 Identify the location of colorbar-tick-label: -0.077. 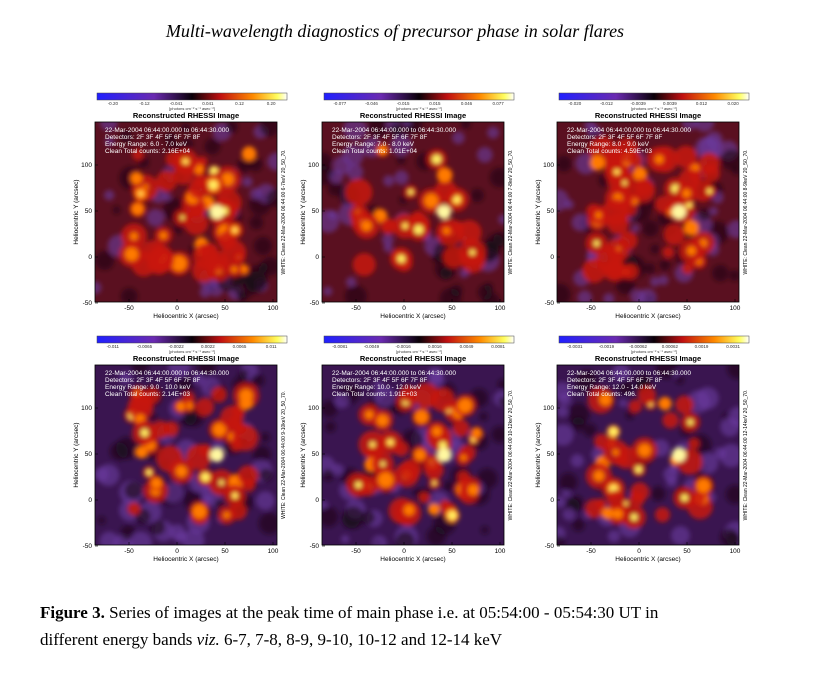
(339, 103).